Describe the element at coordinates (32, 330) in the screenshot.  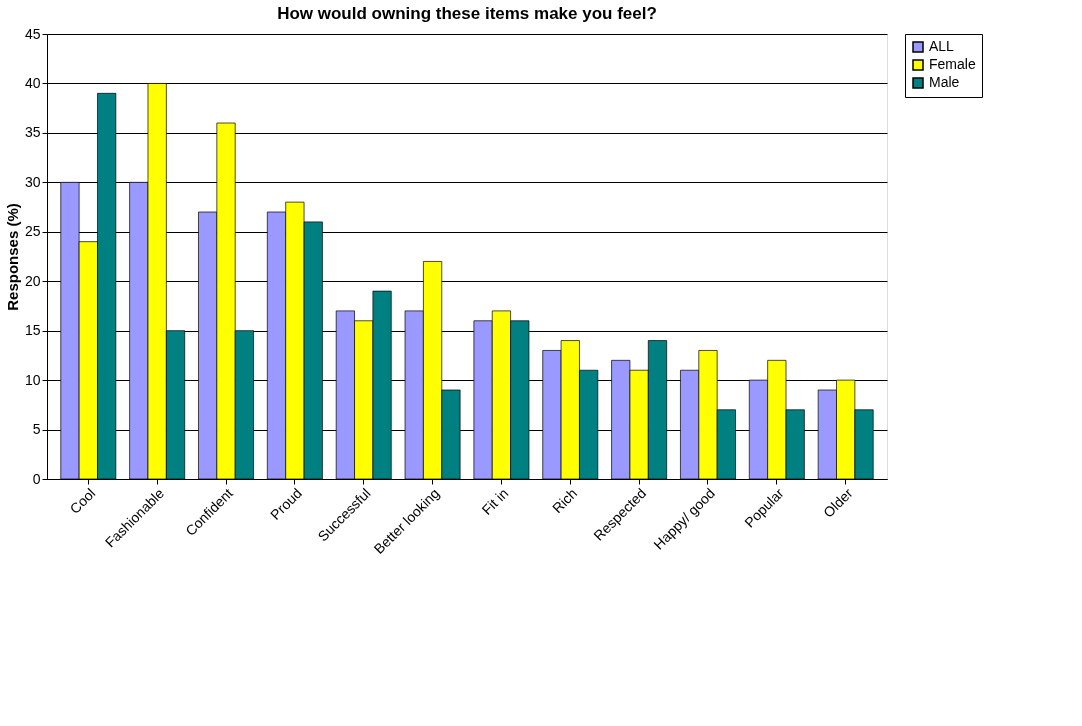
I see `y-tick-label: 15` at that location.